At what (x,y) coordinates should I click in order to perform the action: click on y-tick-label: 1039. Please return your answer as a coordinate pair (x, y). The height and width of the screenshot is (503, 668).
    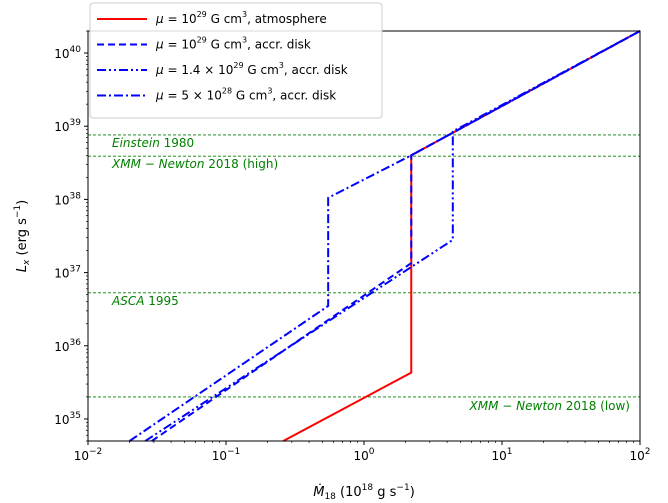
    Looking at the image, I should click on (67, 126).